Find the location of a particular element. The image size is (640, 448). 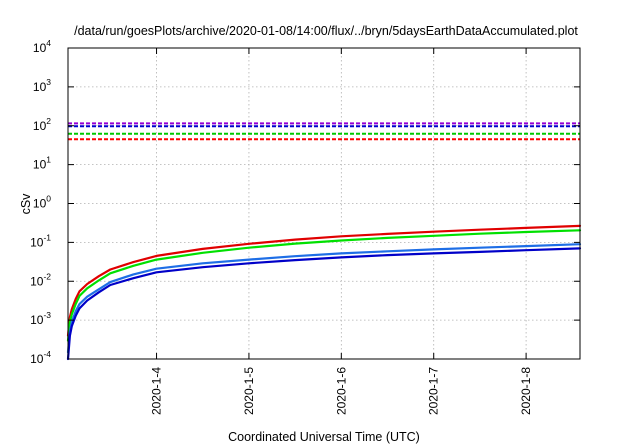

y-axis-label: cSv is located at coordinates (26, 204).